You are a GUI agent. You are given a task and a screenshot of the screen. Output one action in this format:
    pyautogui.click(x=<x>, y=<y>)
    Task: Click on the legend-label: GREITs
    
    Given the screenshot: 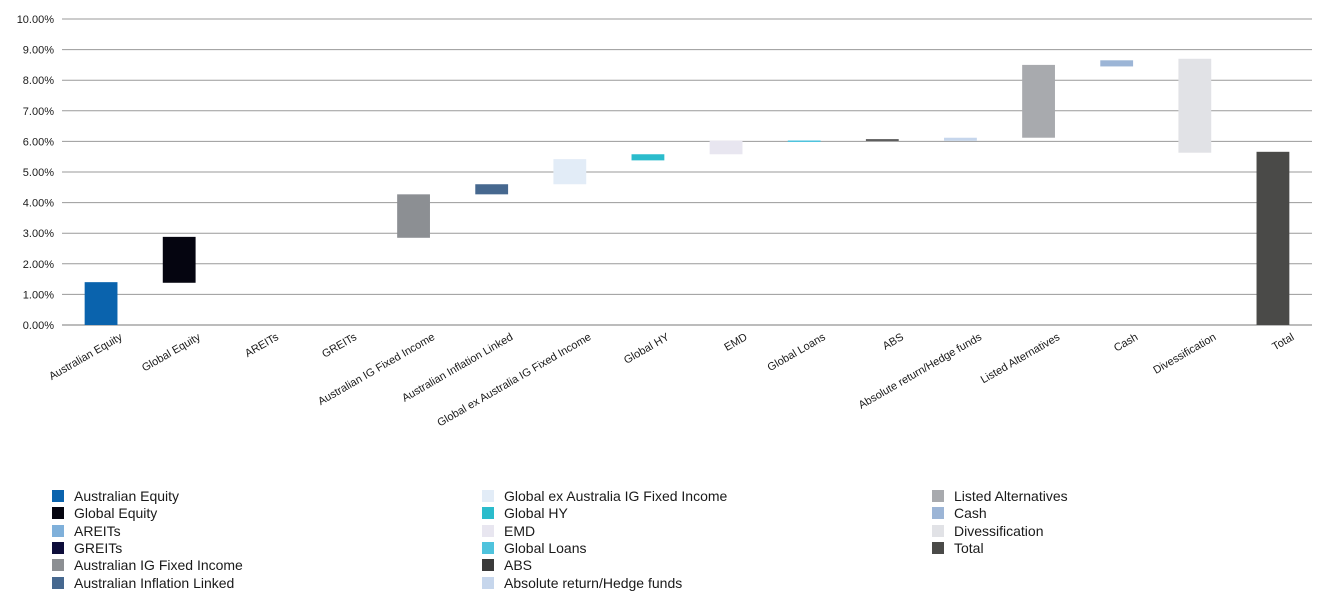 What is the action you would take?
    pyautogui.click(x=98, y=547)
    